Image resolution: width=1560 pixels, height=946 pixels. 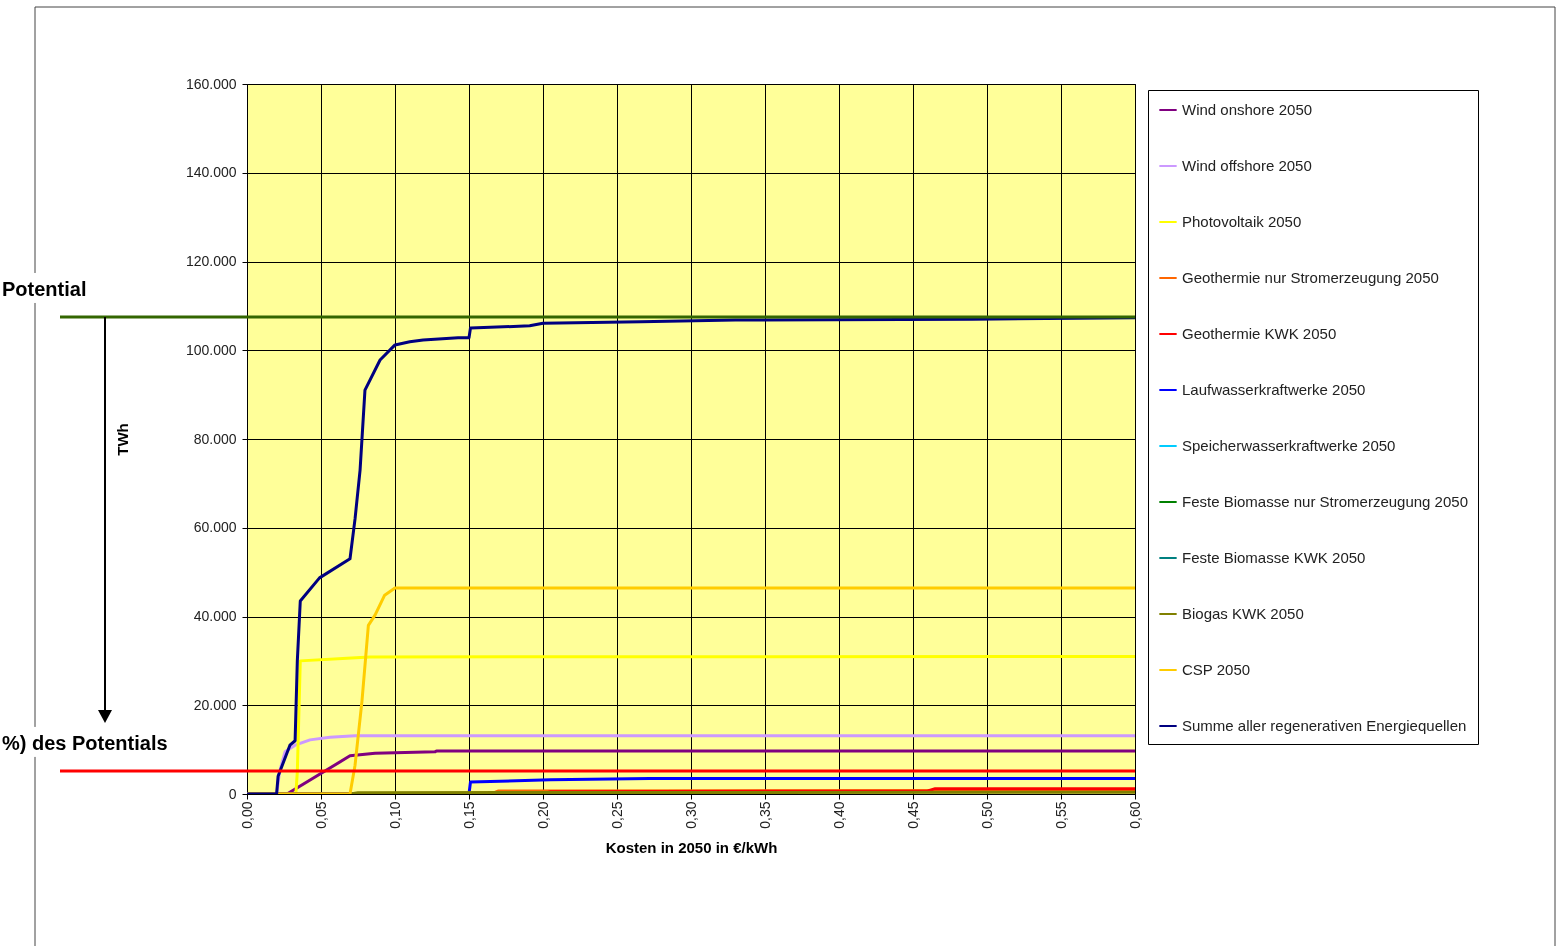 What do you see at coordinates (215, 704) in the screenshot?
I see `y-tick-label: 20.000` at bounding box center [215, 704].